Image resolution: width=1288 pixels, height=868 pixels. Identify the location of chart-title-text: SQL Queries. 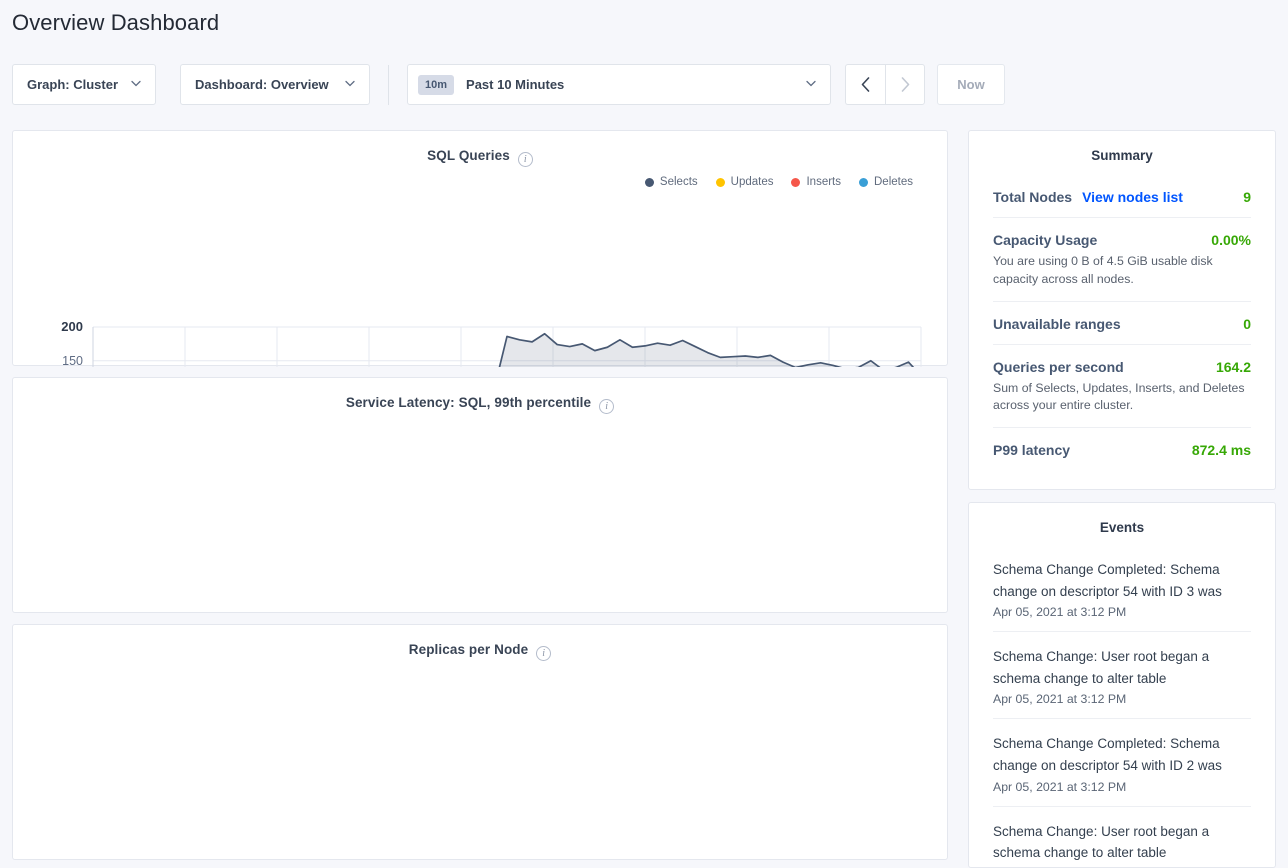
(468, 155).